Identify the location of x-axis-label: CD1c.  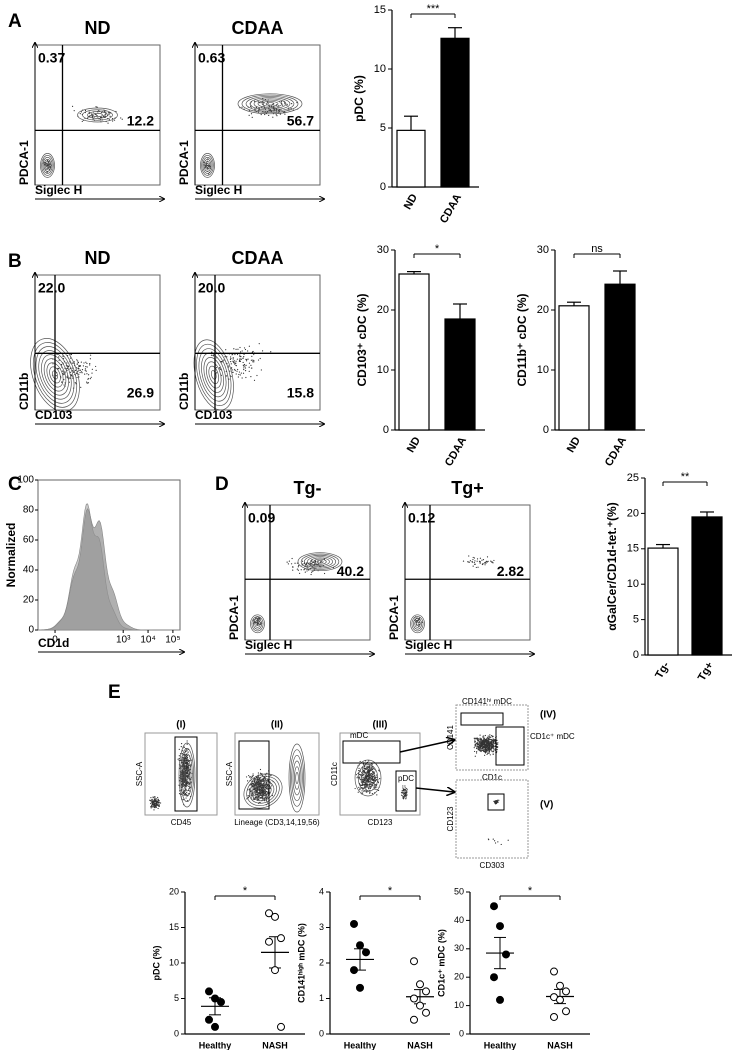
(492, 777).